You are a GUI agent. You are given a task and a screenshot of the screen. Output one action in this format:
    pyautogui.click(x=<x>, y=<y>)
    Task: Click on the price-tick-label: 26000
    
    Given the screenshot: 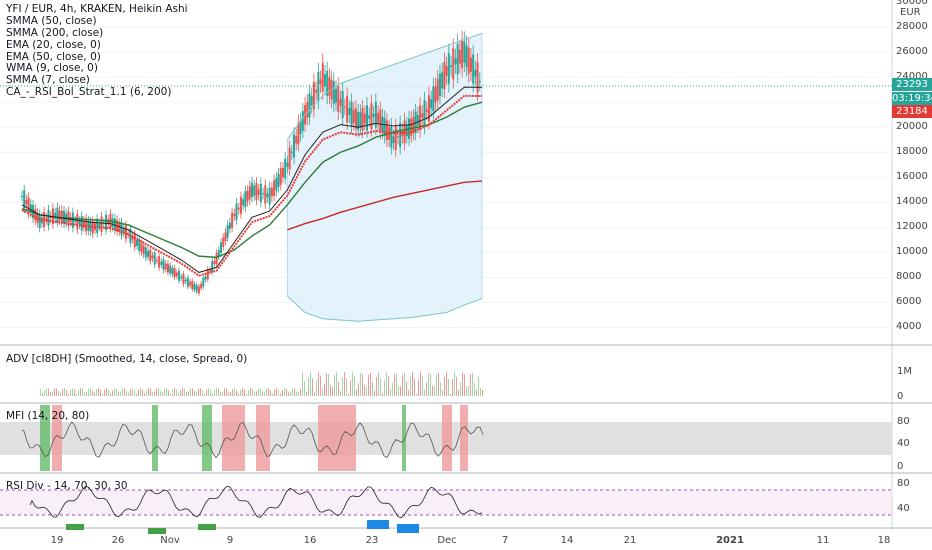 What is the action you would take?
    pyautogui.click(x=912, y=52)
    